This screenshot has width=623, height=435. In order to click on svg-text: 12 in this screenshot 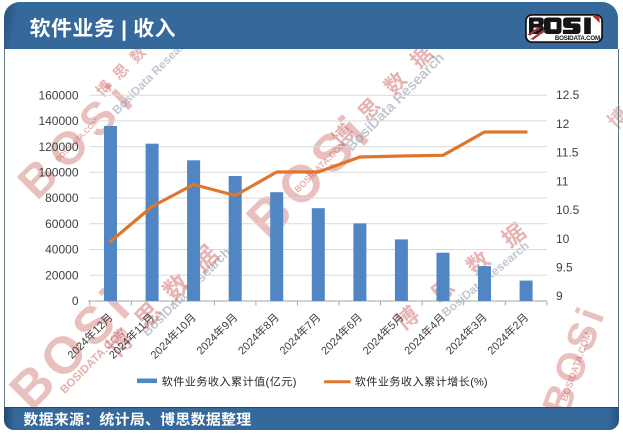, I will do `click(563, 124)`.